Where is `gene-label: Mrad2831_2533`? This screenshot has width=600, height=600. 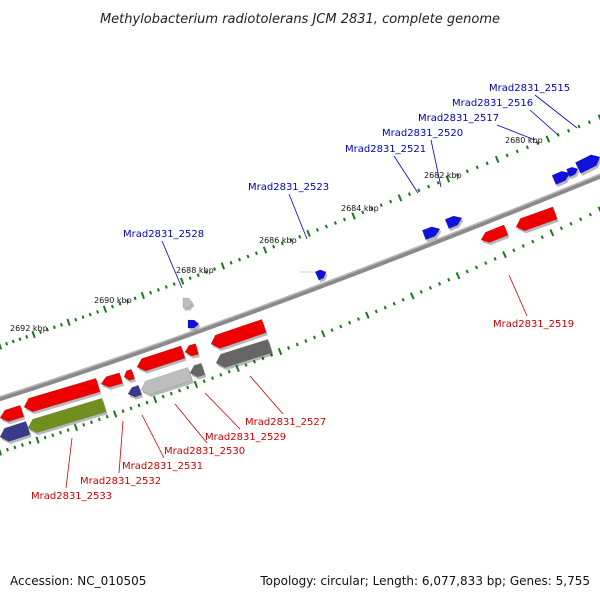
gene-label: Mrad2831_2533 is located at coordinates (71, 496).